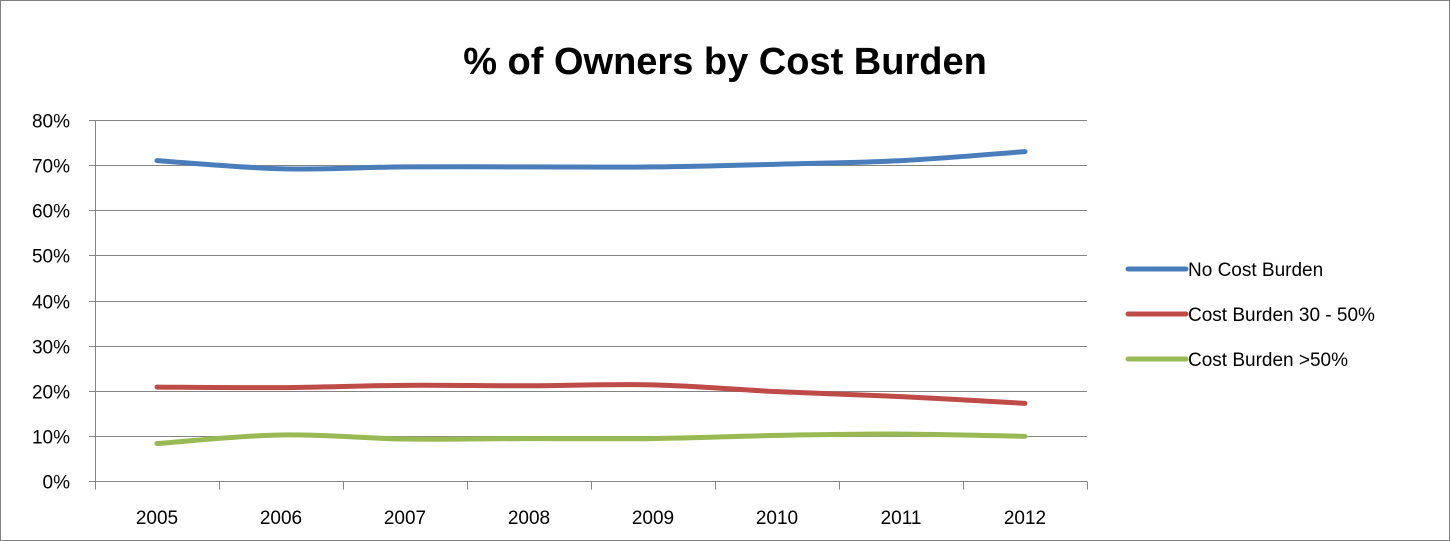  What do you see at coordinates (1281, 315) in the screenshot?
I see `legend-entry-label: Cost Burden 30 - 50%` at bounding box center [1281, 315].